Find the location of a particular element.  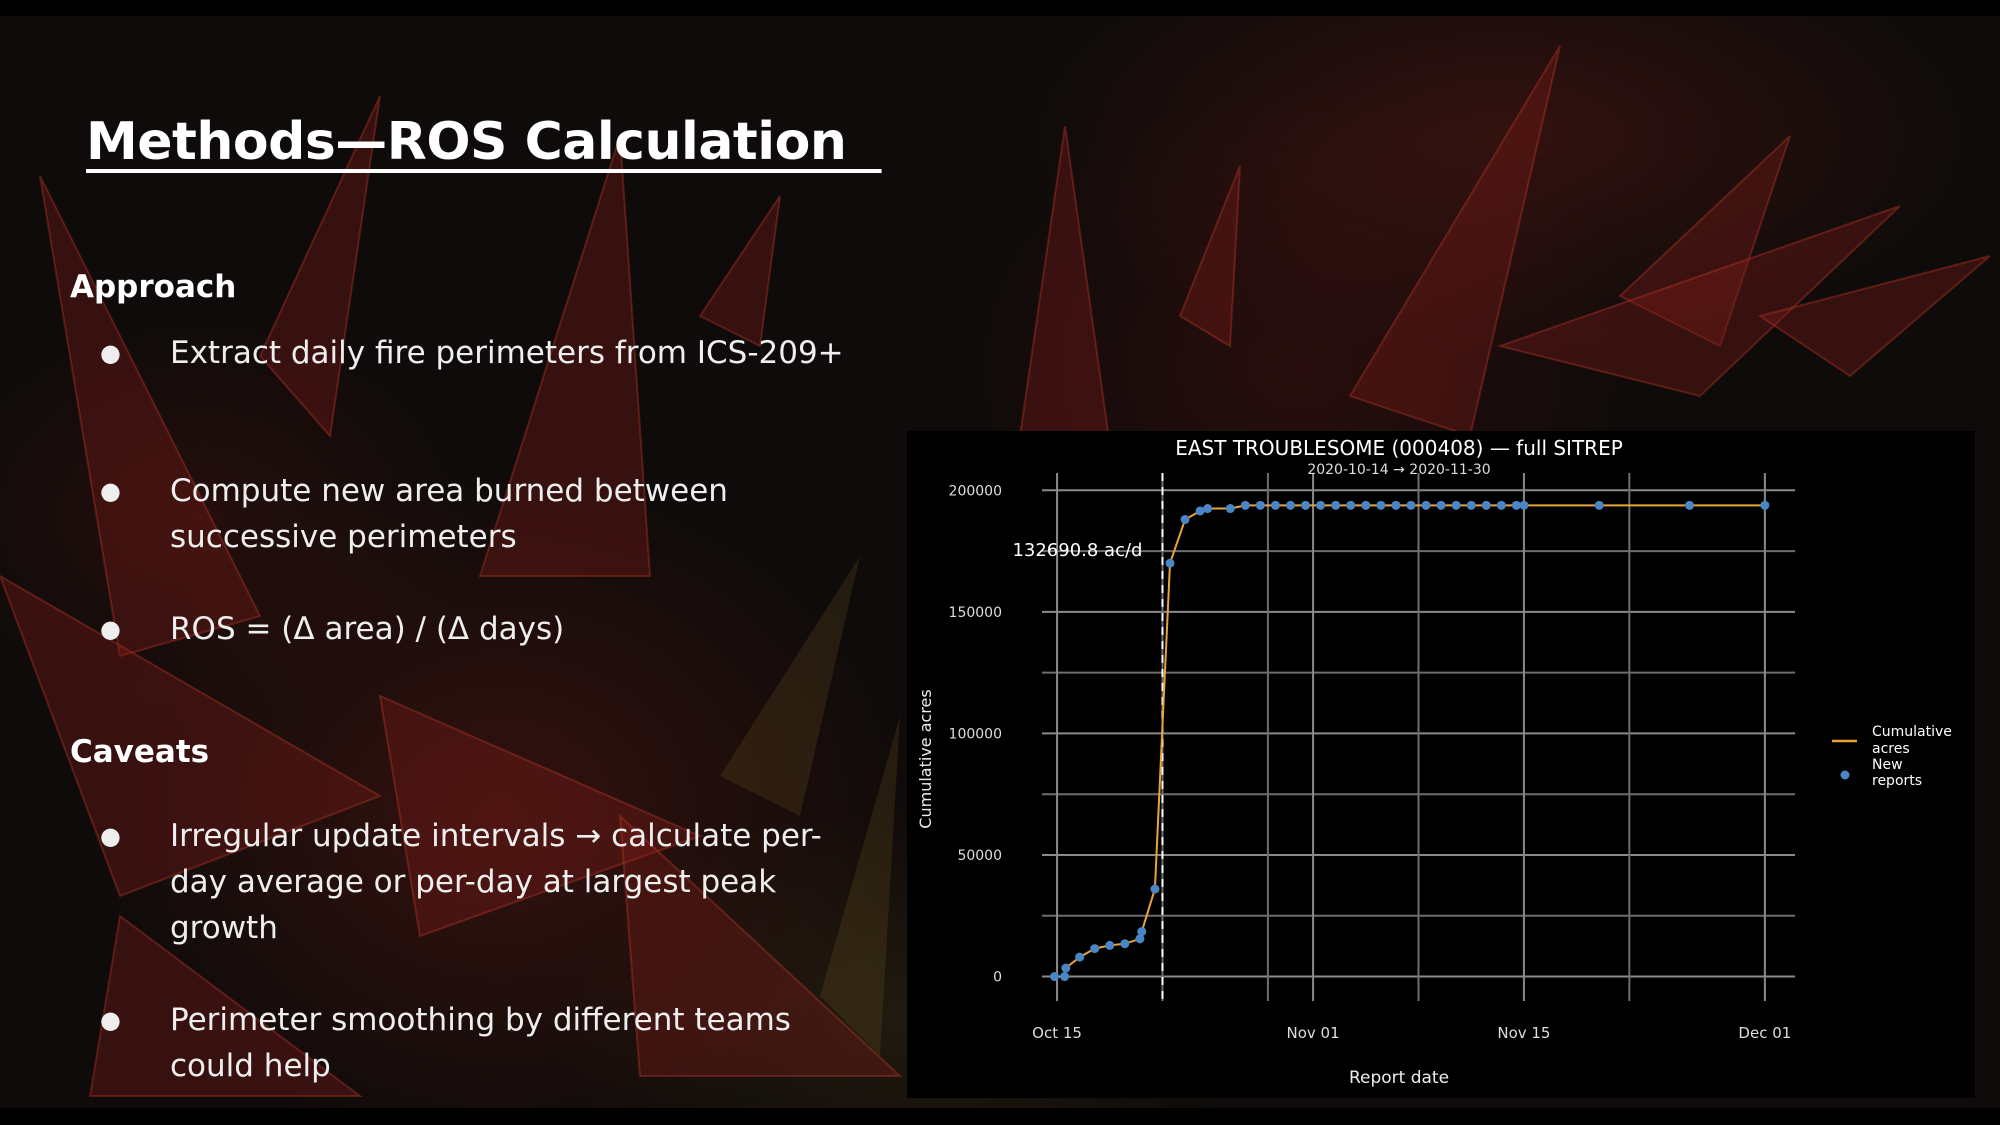

y-tick-label: 200000 is located at coordinates (975, 491).